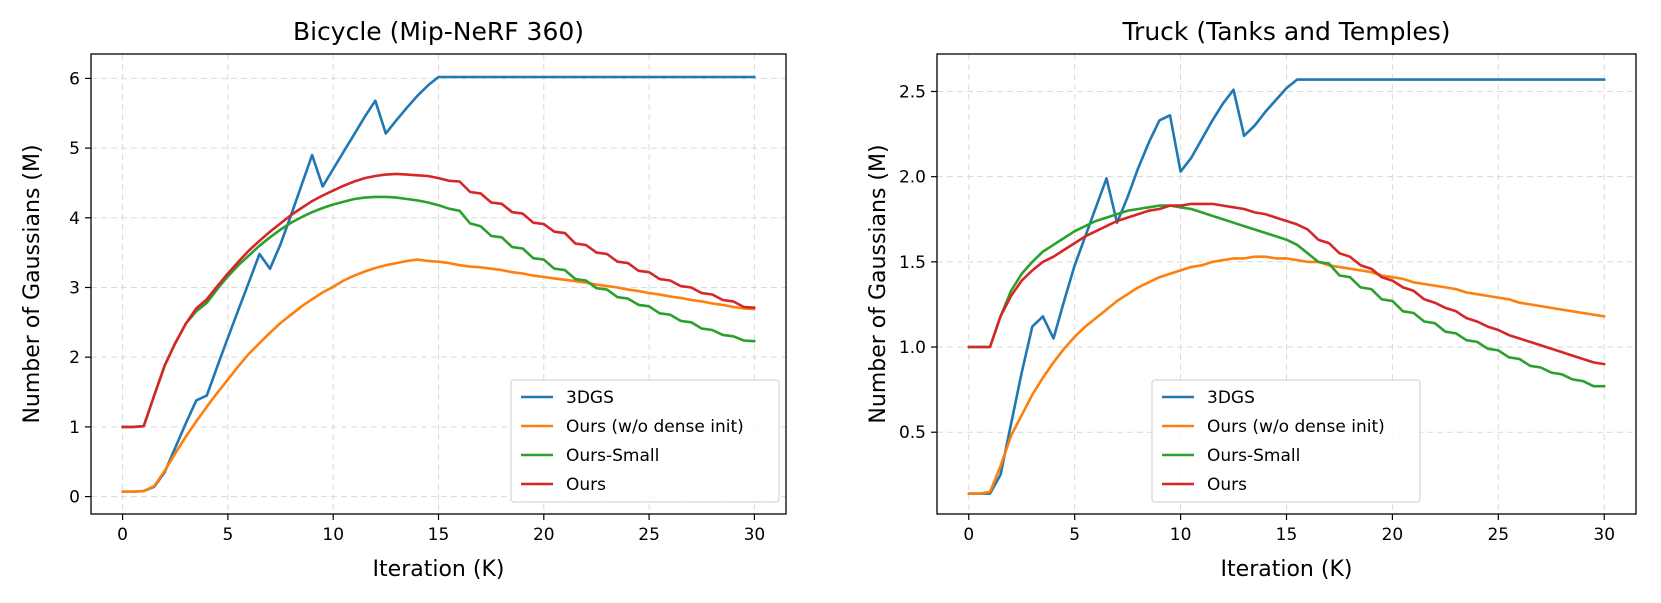  I want to click on y-tick-label: 0.5, so click(912, 433).